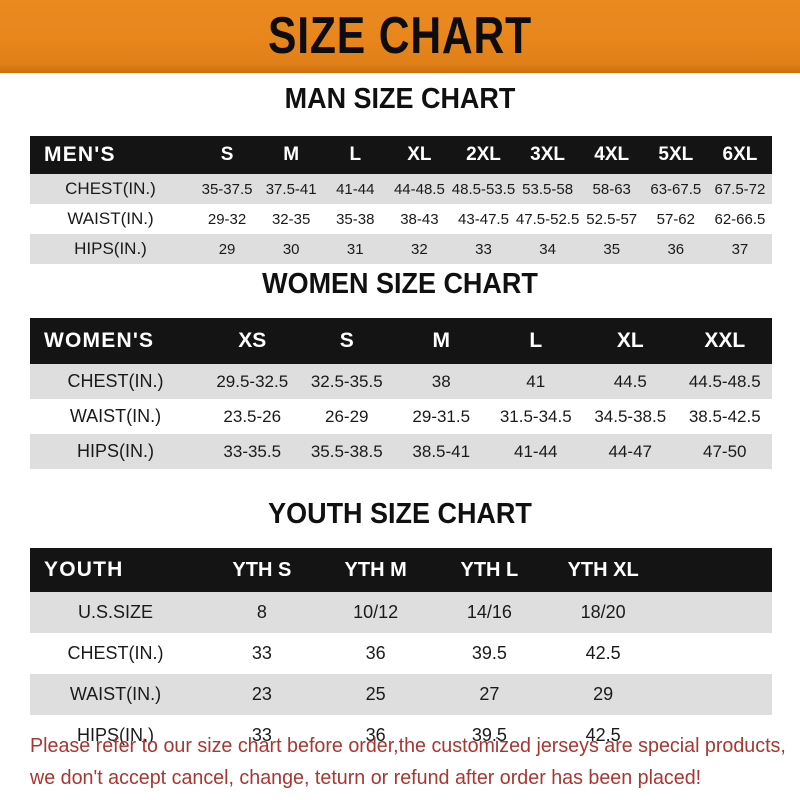 The width and height of the screenshot is (800, 800). I want to click on table-cell: 44-47, so click(630, 451).